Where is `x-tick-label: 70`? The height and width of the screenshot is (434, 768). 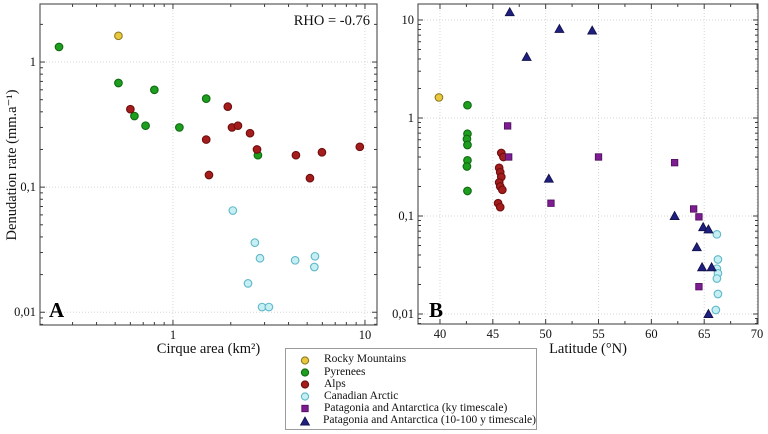 x-tick-label: 70 is located at coordinates (757, 334).